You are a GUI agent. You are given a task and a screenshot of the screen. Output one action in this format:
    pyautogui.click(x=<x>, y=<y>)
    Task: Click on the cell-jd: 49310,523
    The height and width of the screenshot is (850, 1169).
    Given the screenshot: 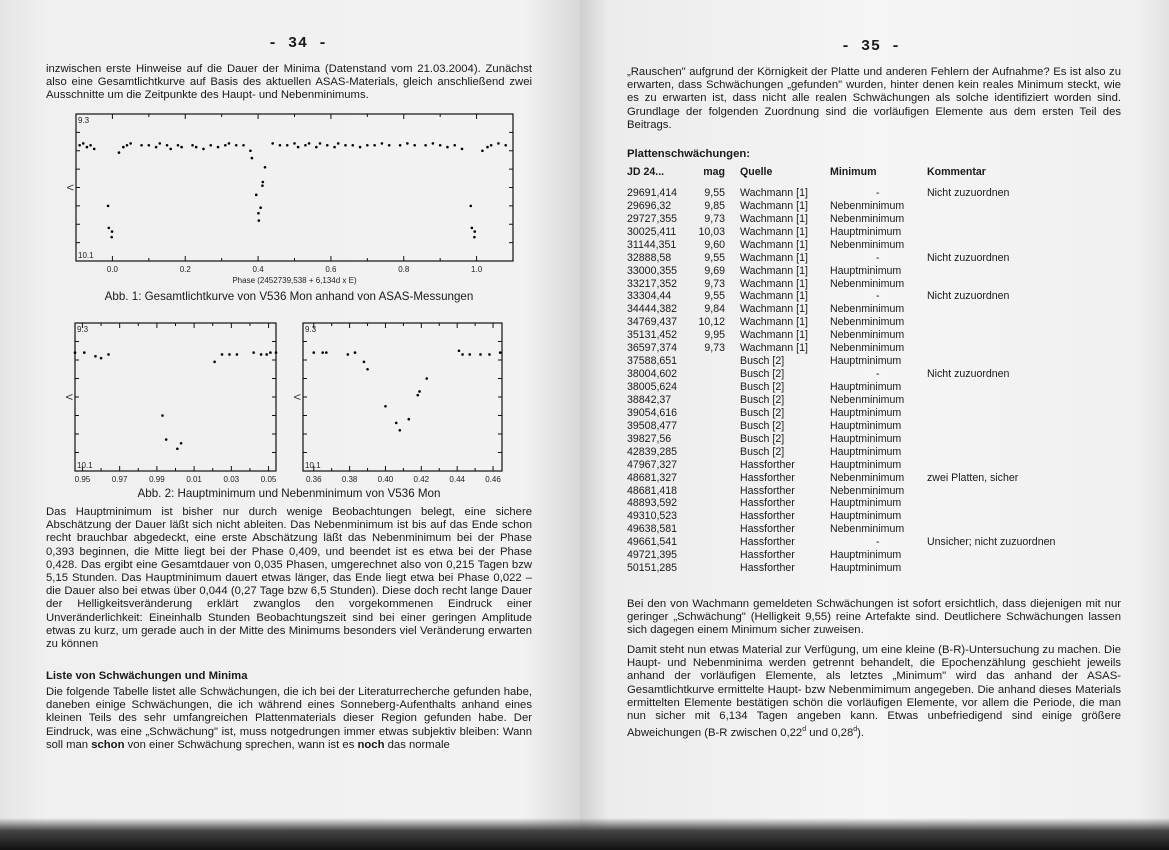 What is the action you would take?
    pyautogui.click(x=652, y=516)
    